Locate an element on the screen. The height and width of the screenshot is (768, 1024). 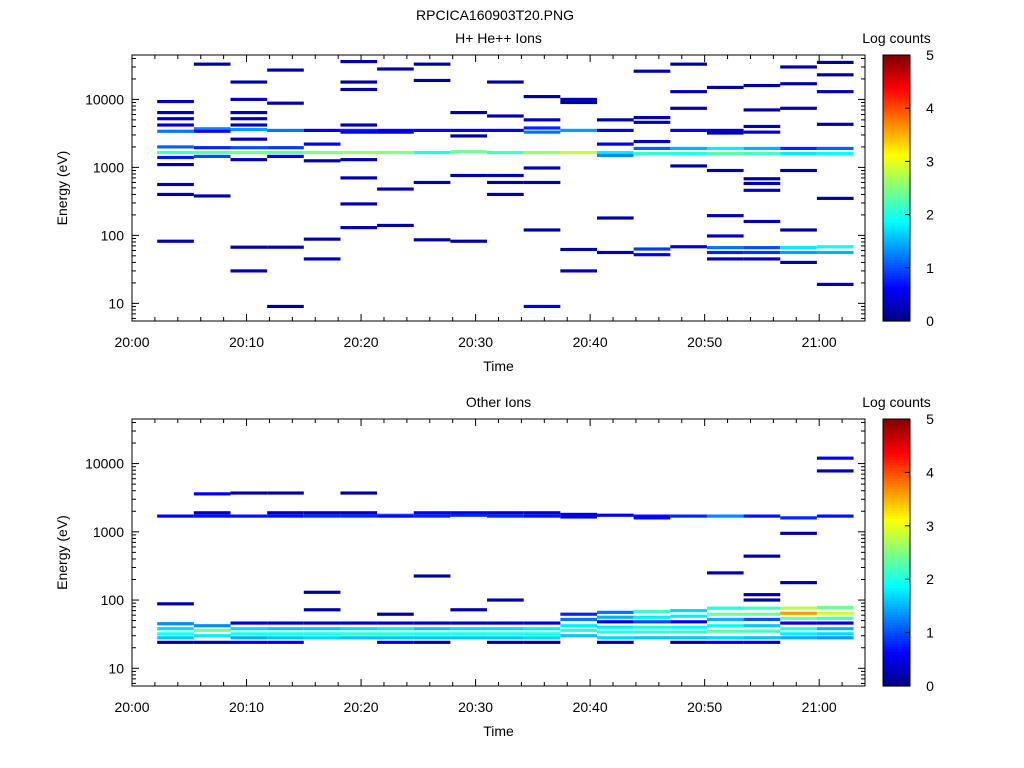
y-tick-label: 10000 is located at coordinates (104, 99).